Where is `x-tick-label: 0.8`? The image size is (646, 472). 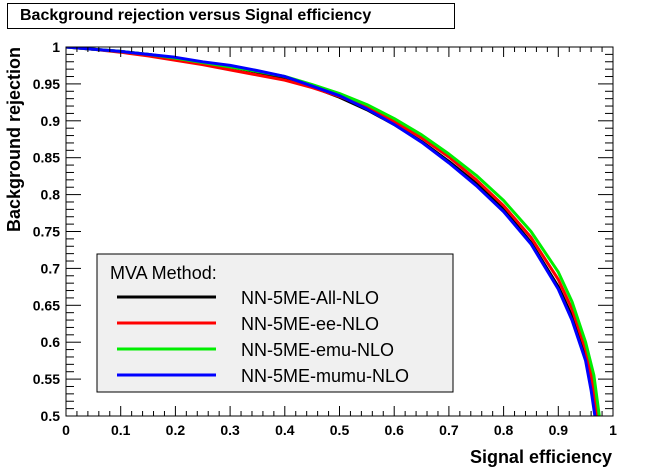 x-tick-label: 0.8 is located at coordinates (504, 430).